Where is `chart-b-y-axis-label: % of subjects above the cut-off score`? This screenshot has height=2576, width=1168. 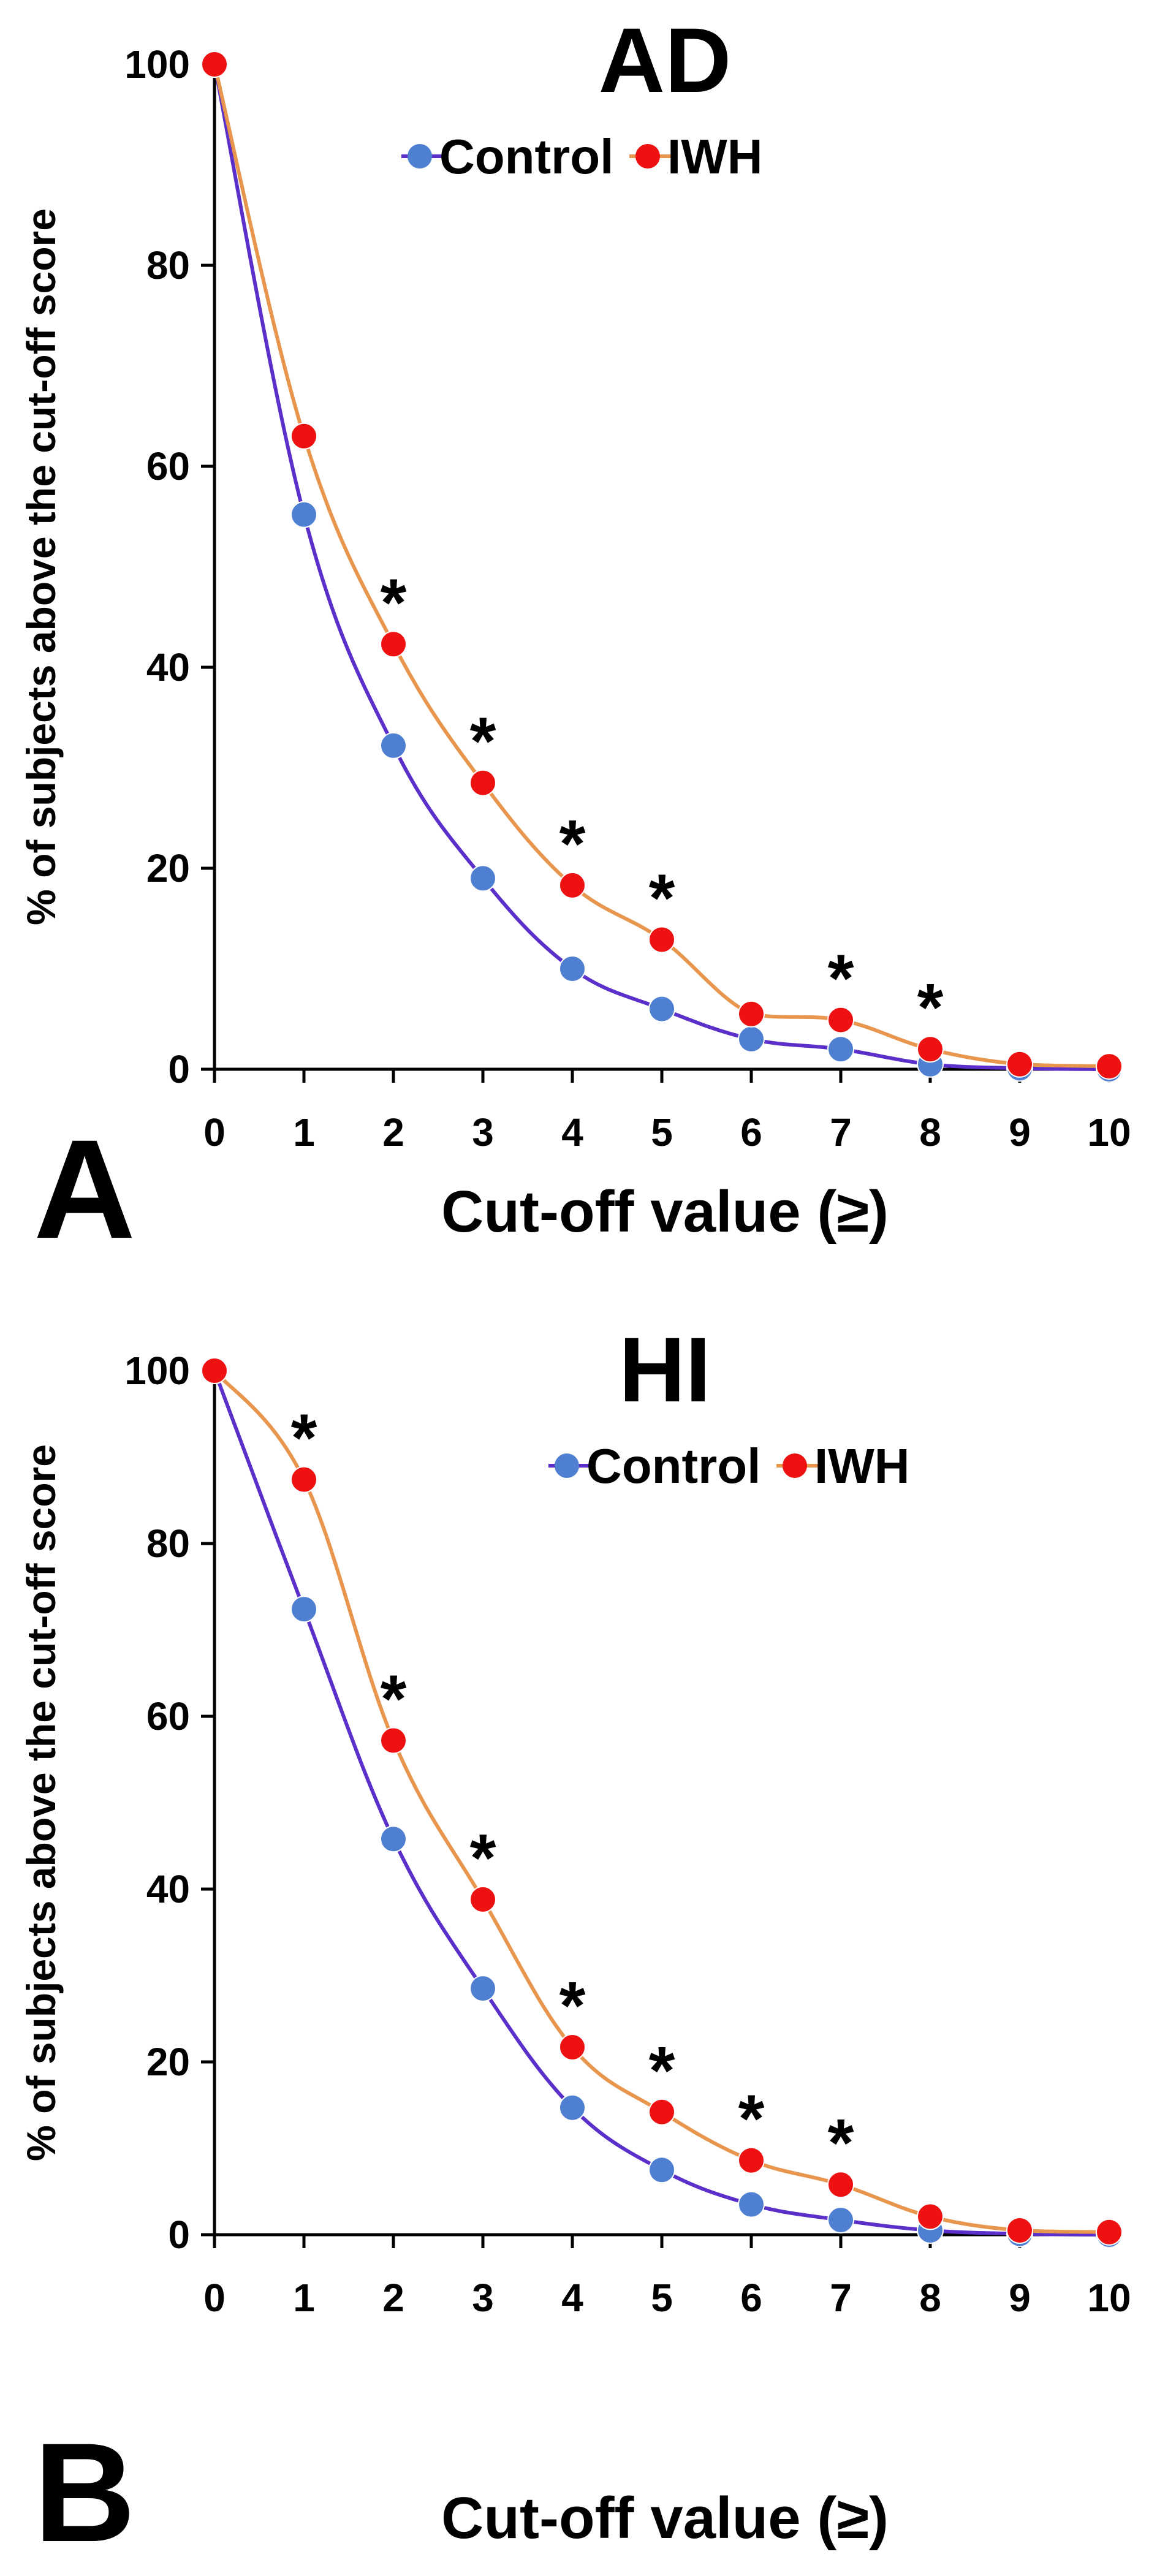 chart-b-y-axis-label: % of subjects above the cut-off score is located at coordinates (41, 1803).